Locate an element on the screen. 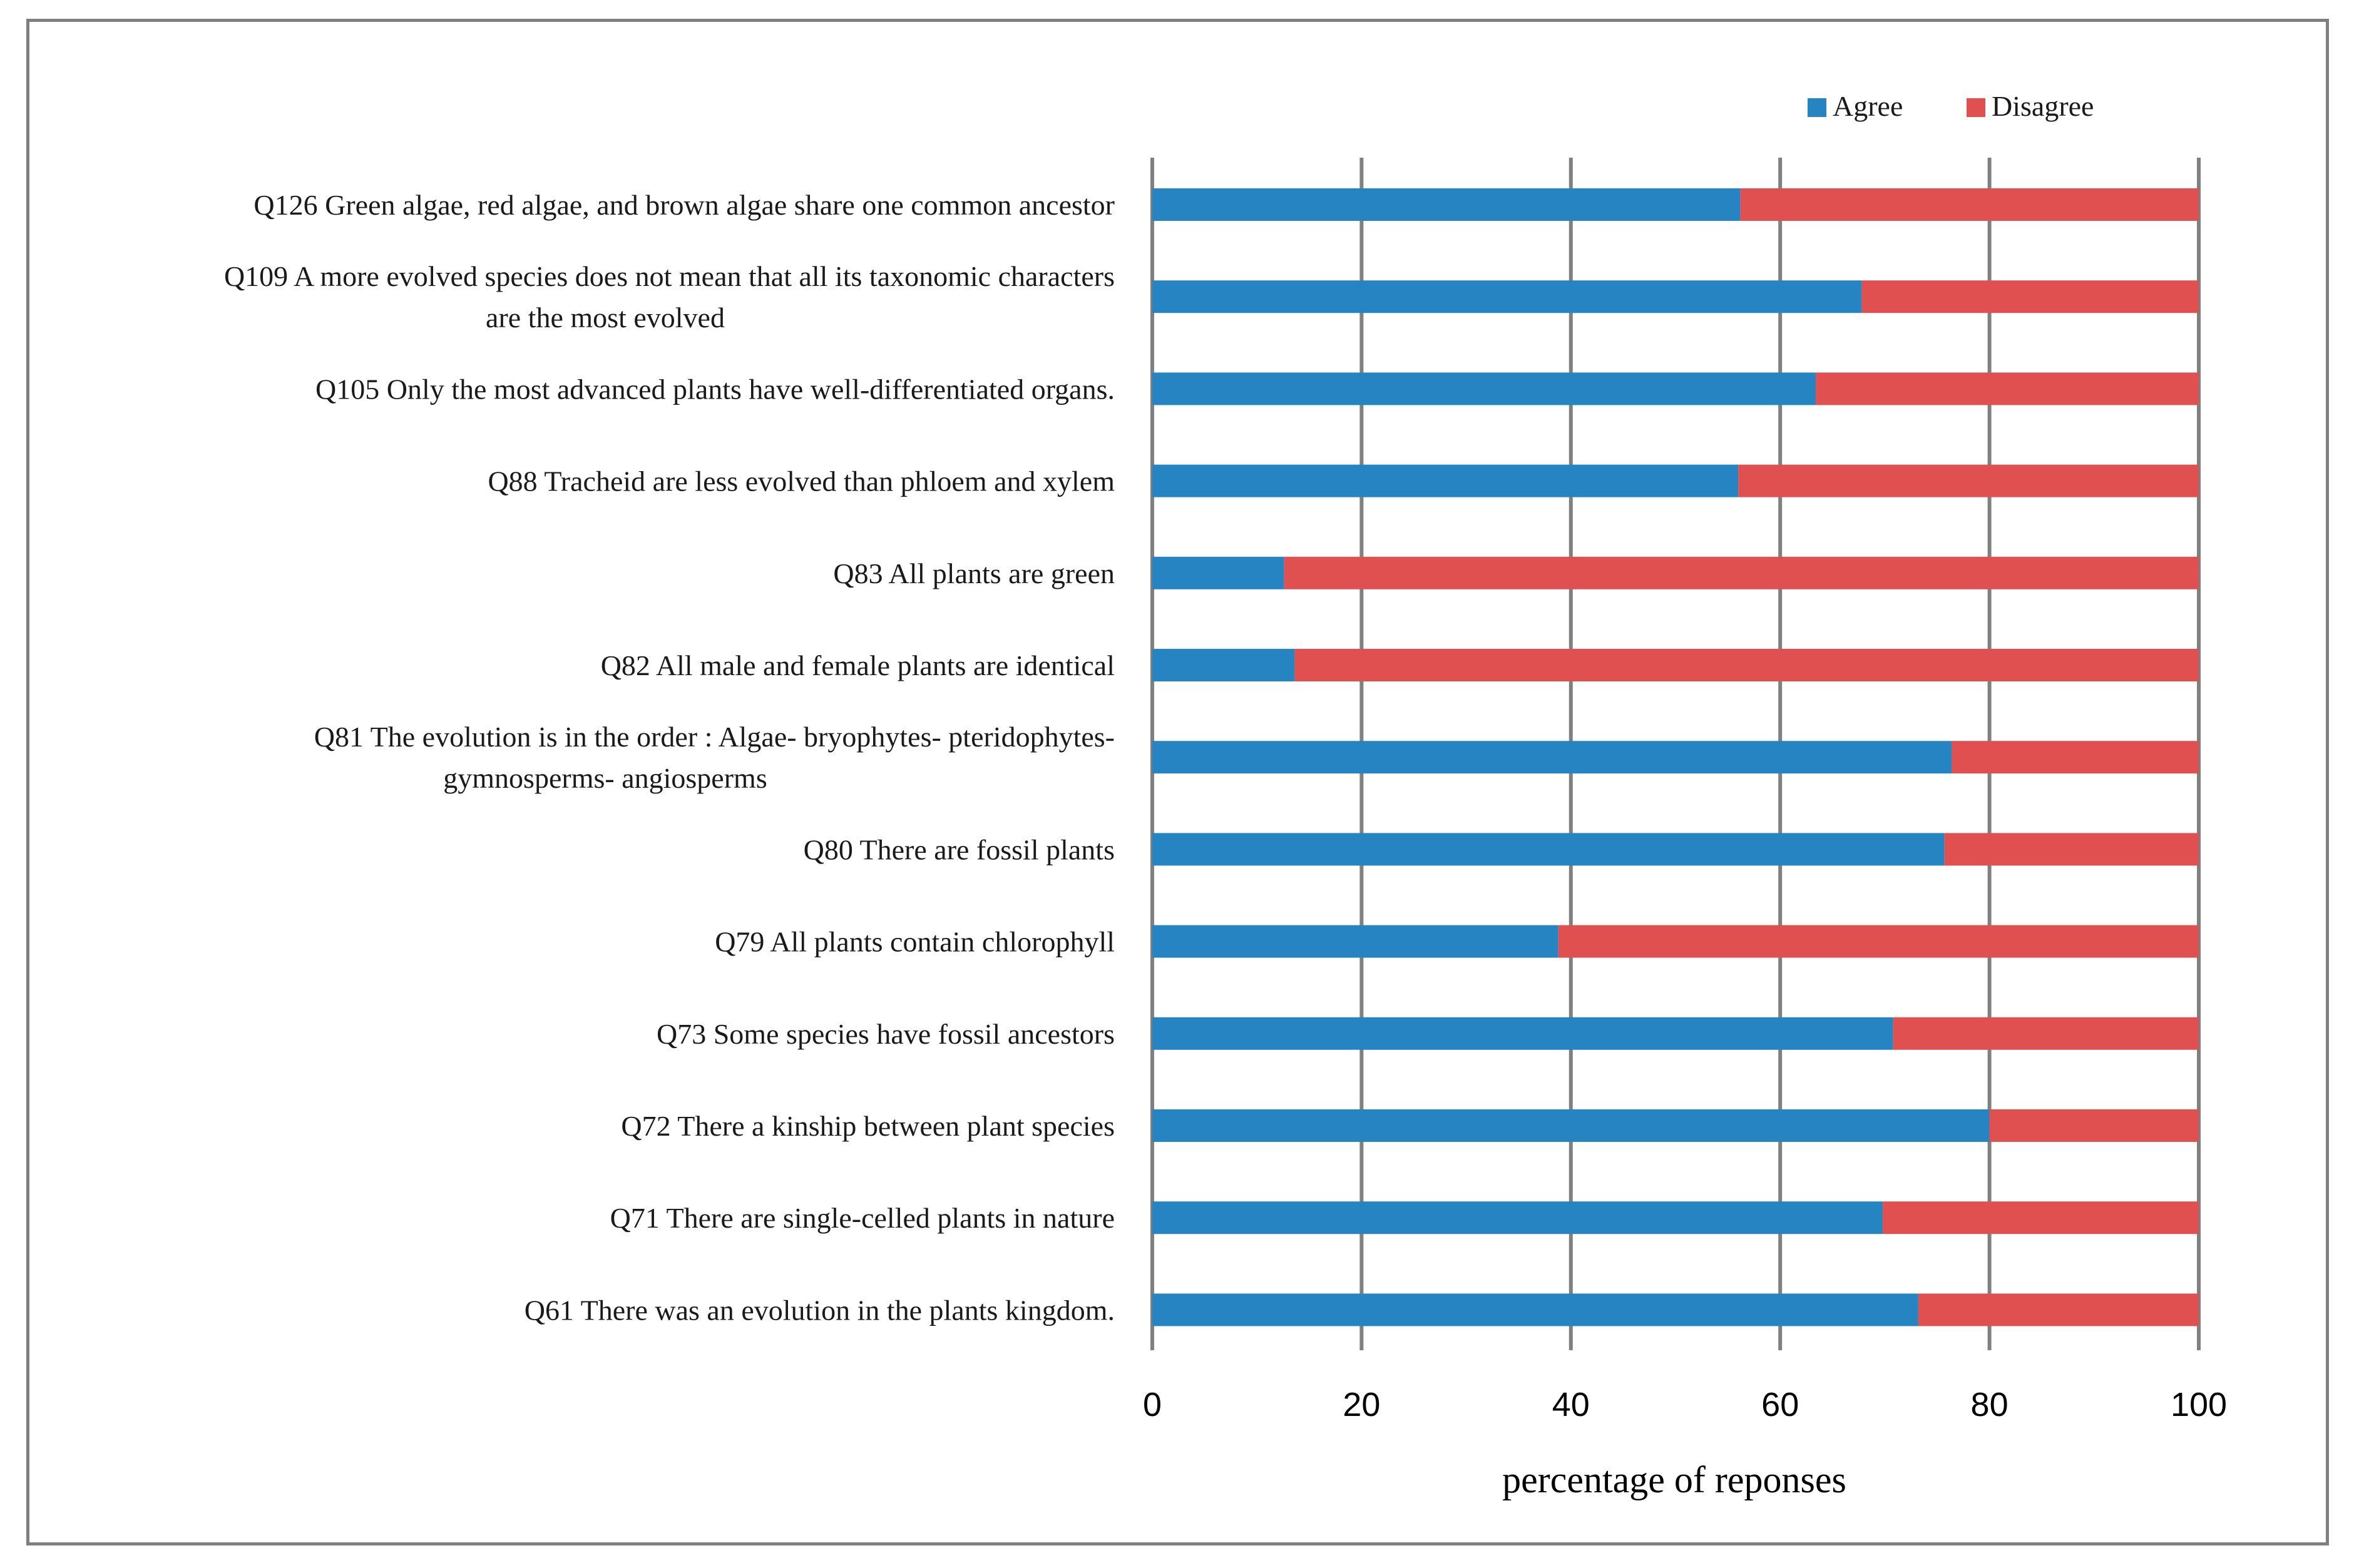 This screenshot has height=1568, width=2354. category-label-7: Q80 There are fossil plants is located at coordinates (959, 849).